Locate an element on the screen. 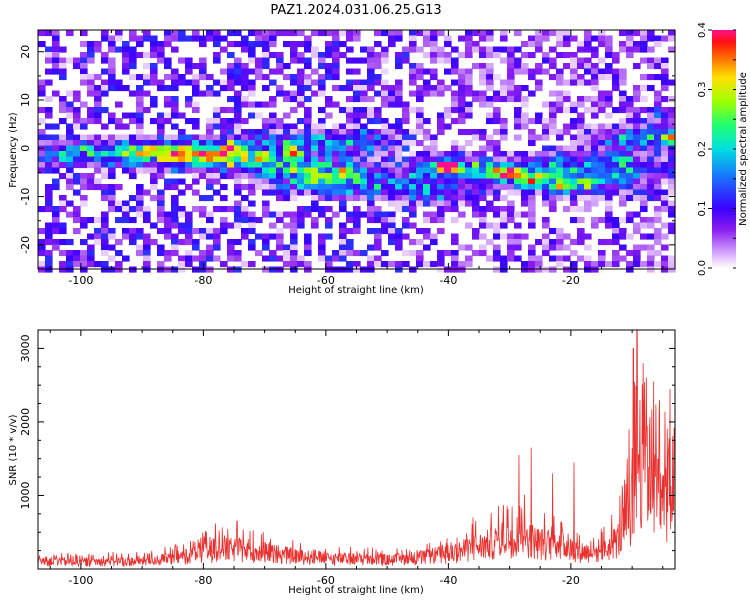 Image resolution: width=750 pixels, height=600 pixels. chart-title: PAZ1.2024.031.06.25.G13 is located at coordinates (355, 10).